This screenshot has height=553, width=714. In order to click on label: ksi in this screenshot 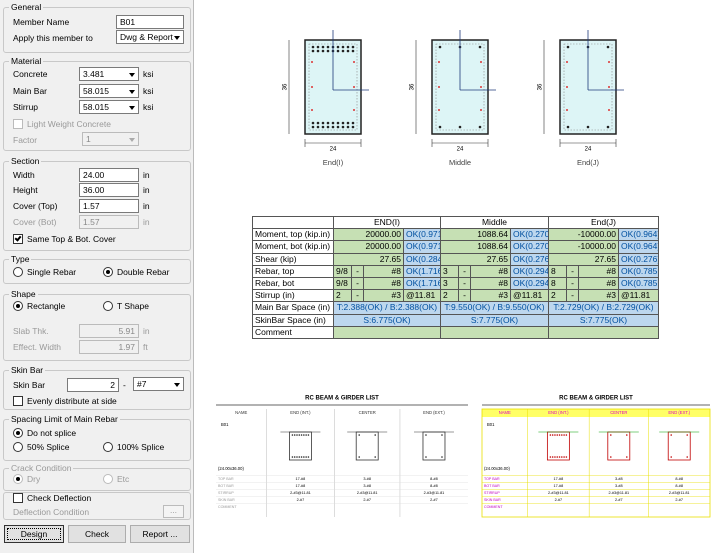, I will do `click(148, 107)`.